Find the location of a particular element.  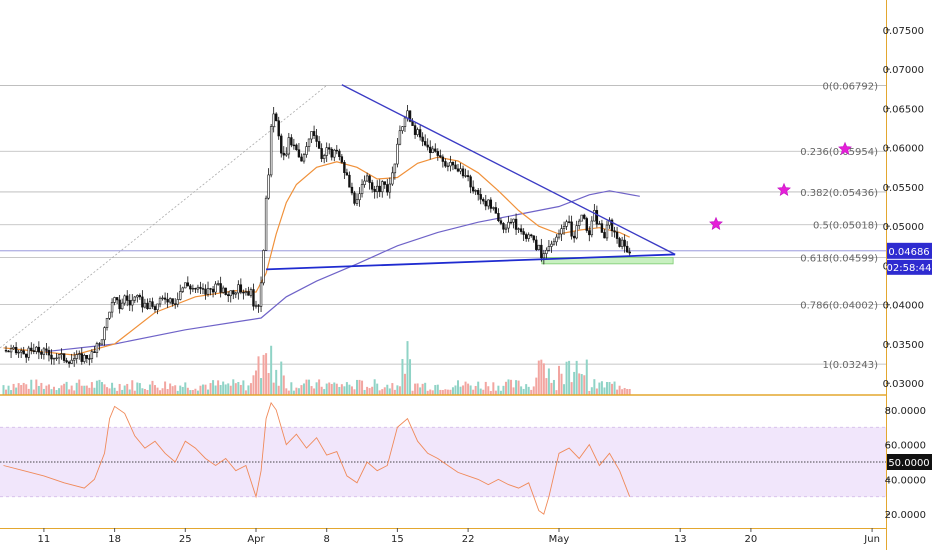

last-price-label: 0.04686 is located at coordinates (908, 252).